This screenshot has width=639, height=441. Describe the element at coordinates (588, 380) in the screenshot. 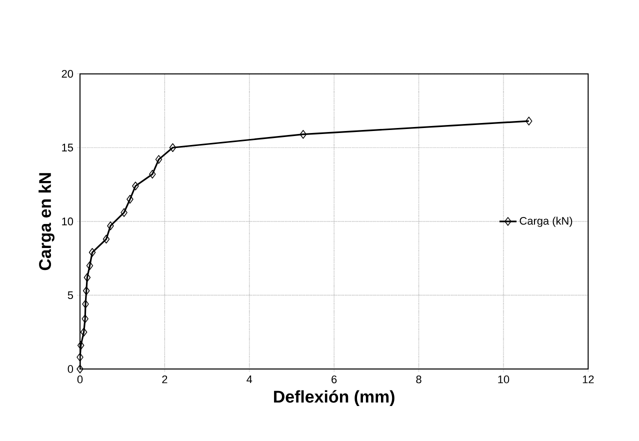

I see `x-tick-label: 12` at that location.